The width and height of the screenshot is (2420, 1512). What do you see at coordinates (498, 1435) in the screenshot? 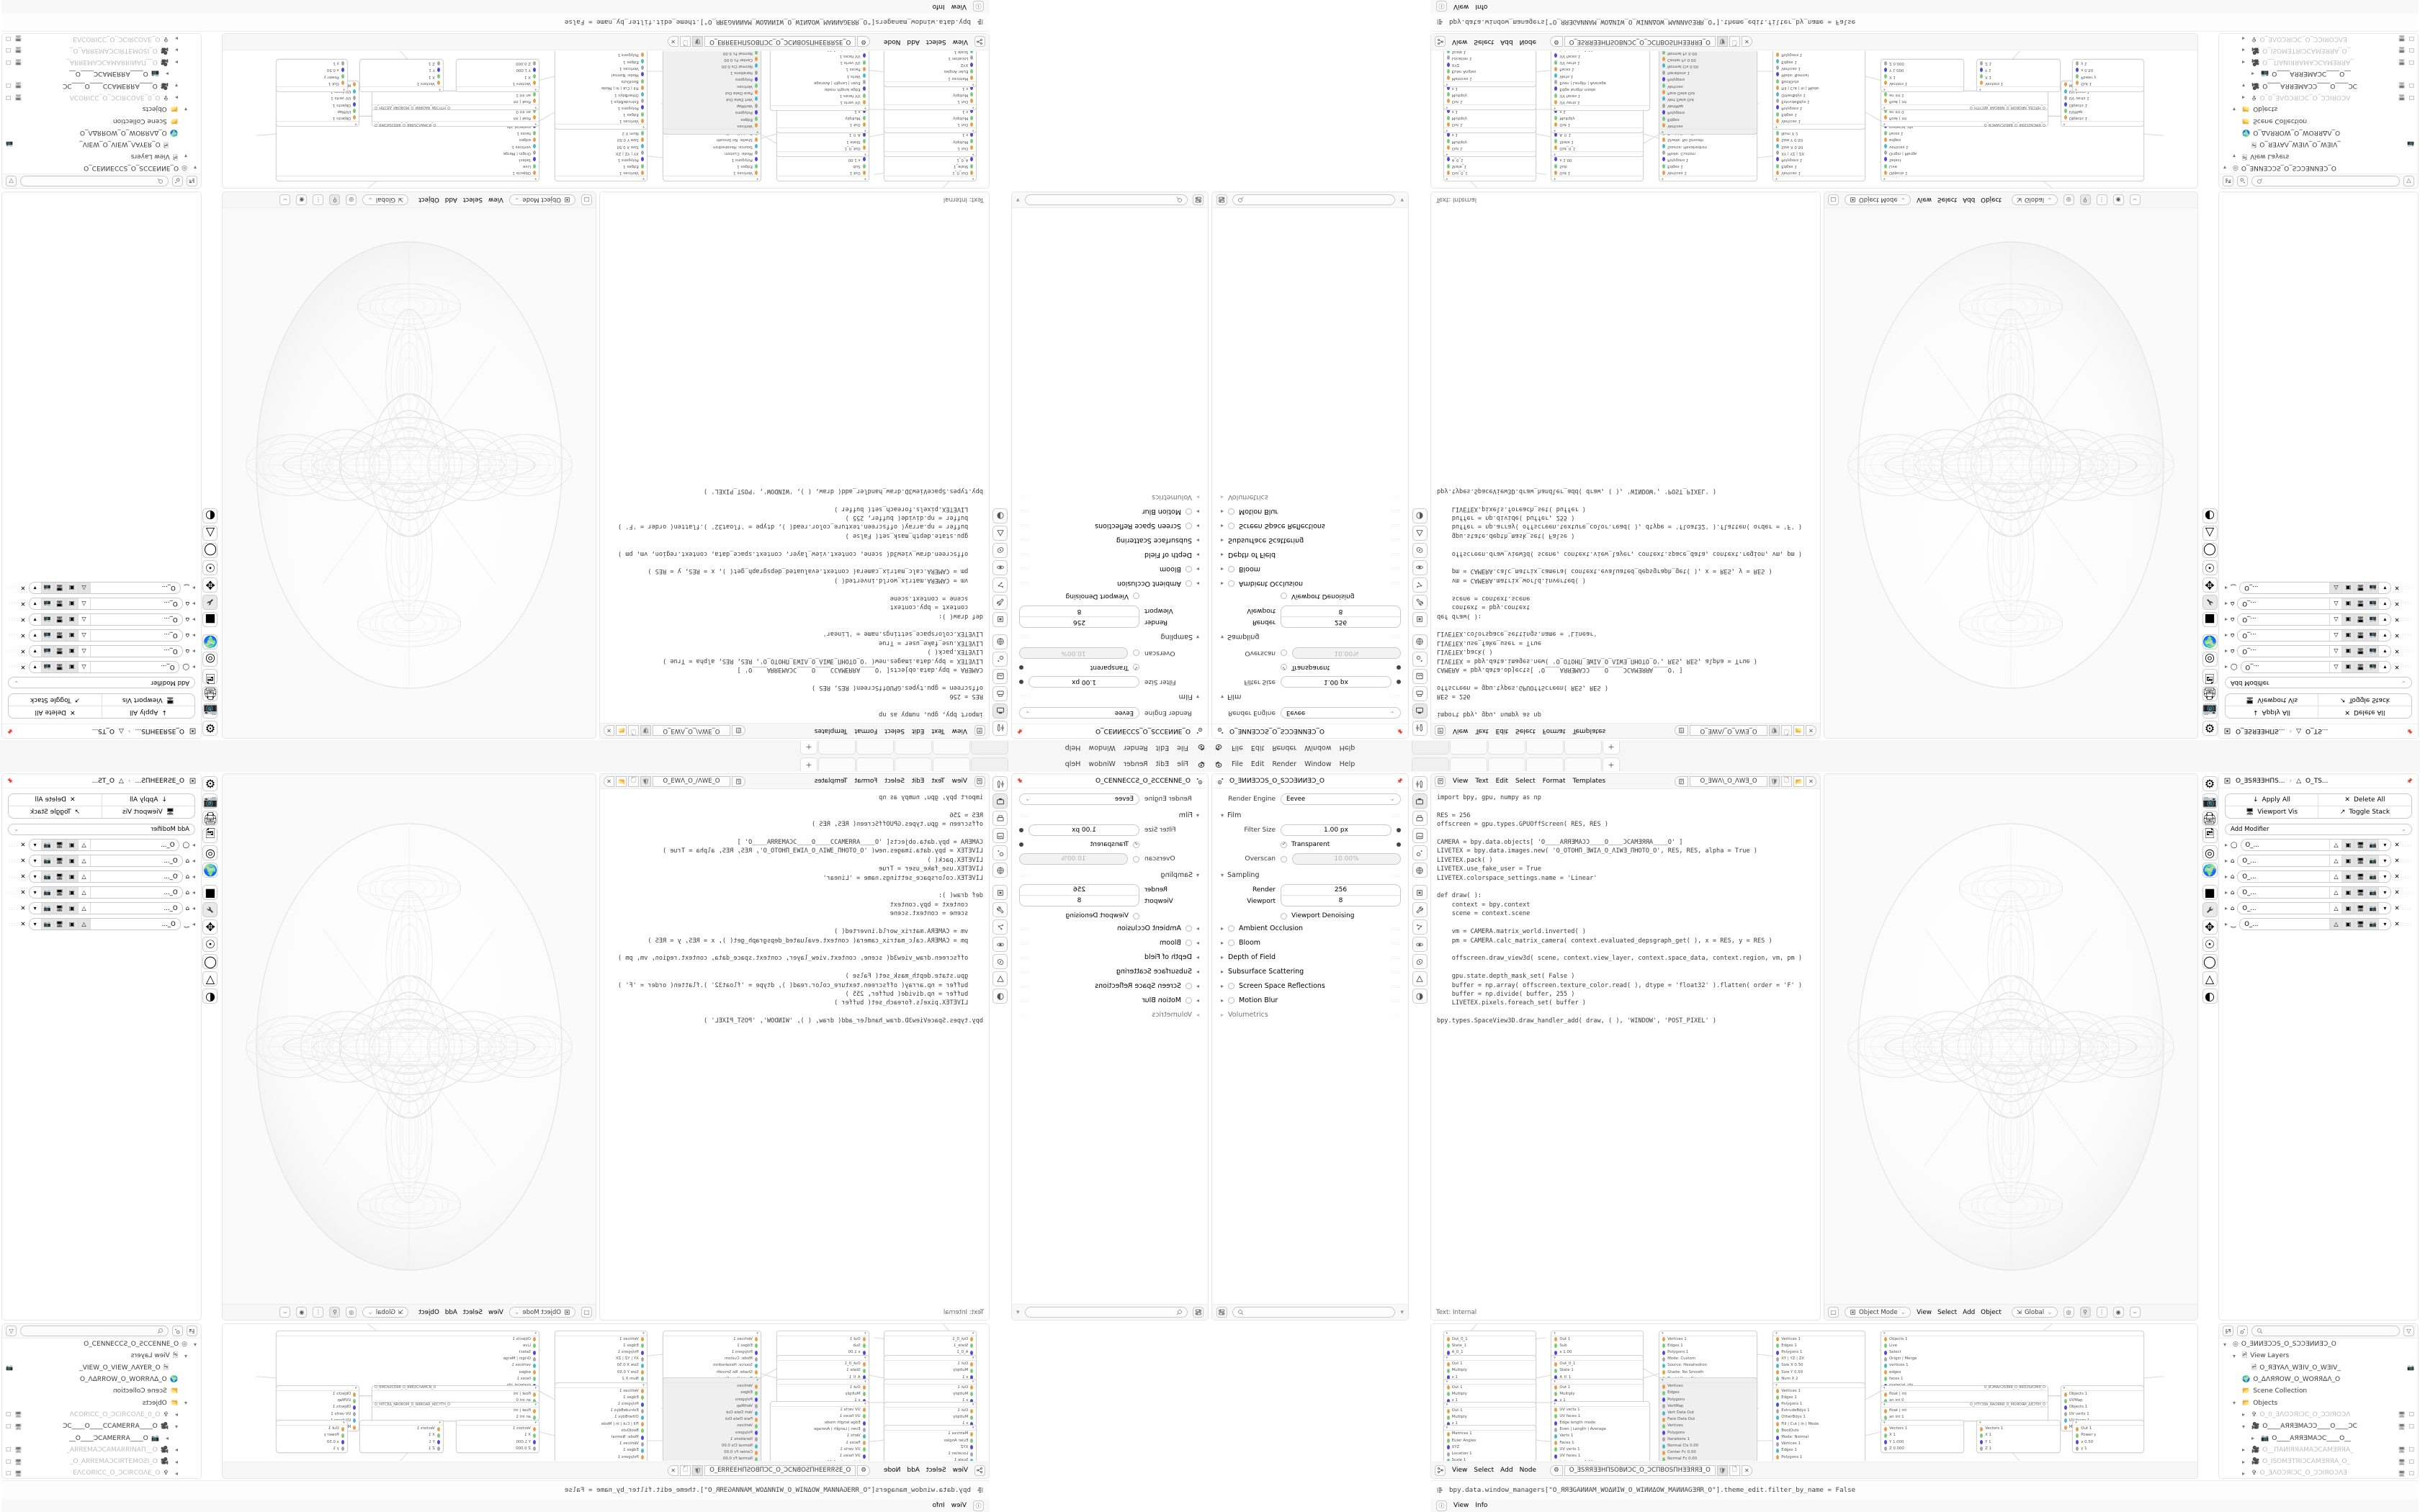
I see `node-socket-row: X 1` at bounding box center [498, 1435].